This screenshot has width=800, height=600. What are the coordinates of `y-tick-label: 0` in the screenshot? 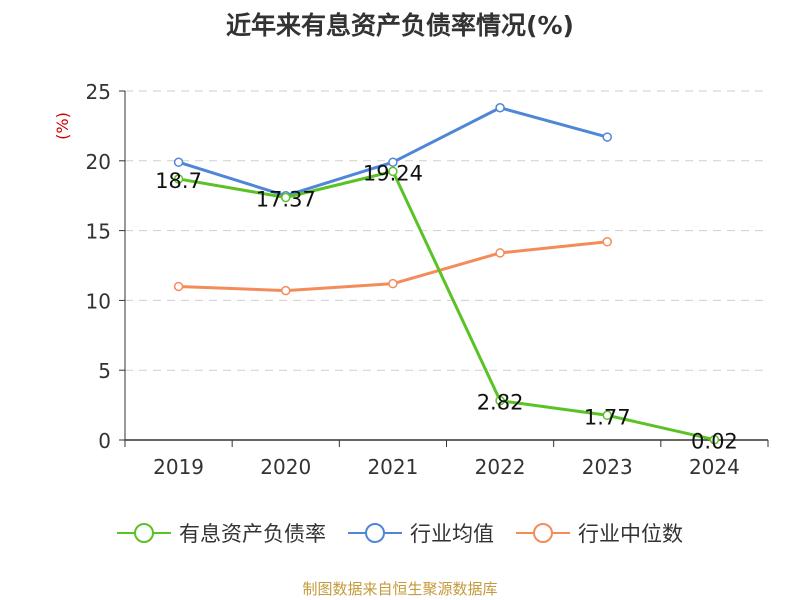 It's located at (104, 441).